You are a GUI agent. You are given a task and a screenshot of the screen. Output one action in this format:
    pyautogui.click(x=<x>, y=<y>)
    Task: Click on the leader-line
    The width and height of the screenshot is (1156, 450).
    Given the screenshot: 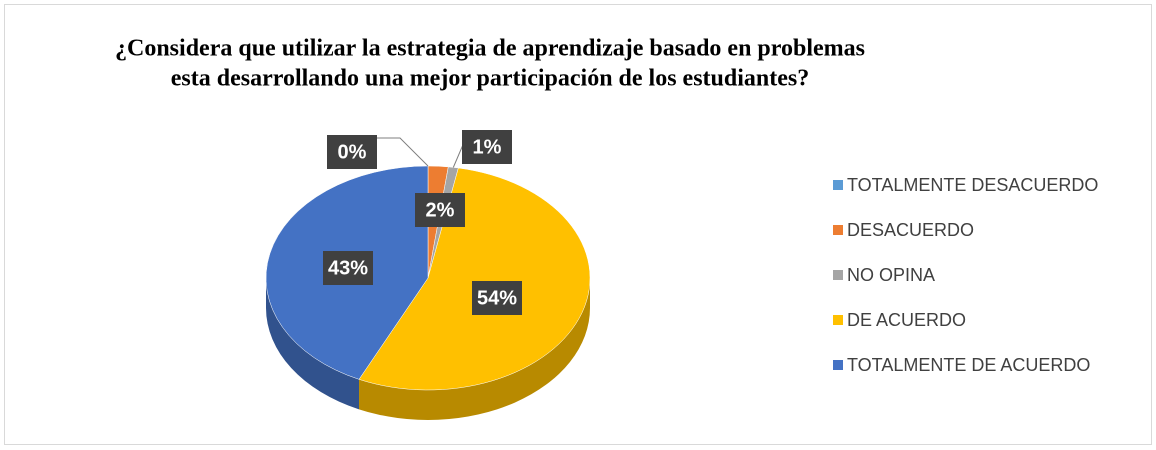 What is the action you would take?
    pyautogui.click(x=402, y=152)
    